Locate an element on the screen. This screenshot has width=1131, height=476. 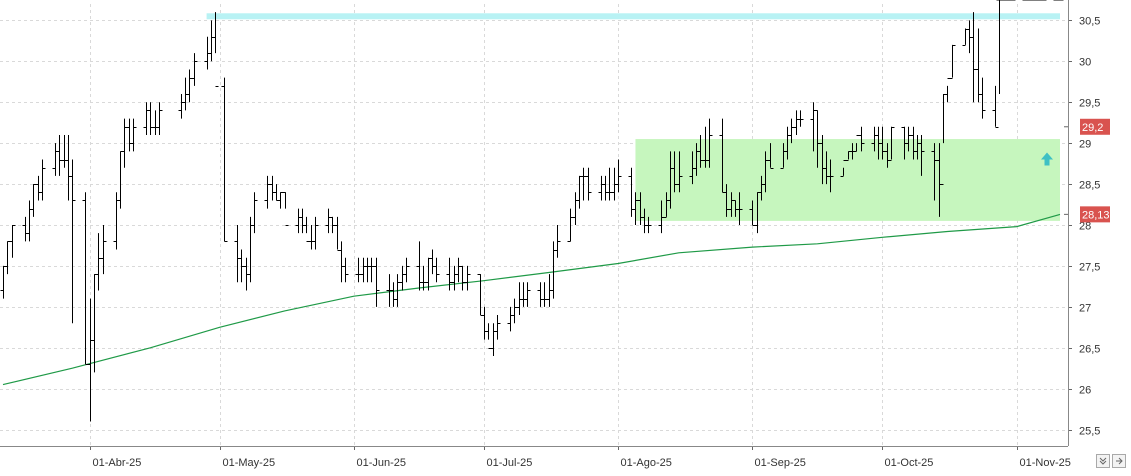
x-tick-label: 01-Jun-25 is located at coordinates (382, 463).